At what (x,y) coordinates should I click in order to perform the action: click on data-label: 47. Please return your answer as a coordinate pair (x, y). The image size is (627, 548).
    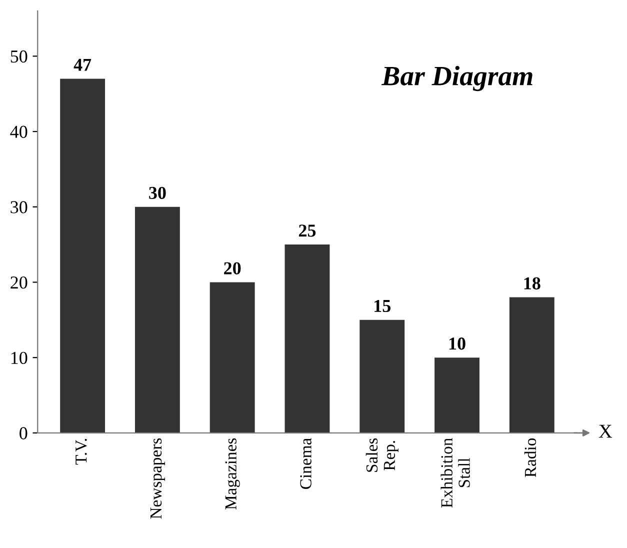
    Looking at the image, I should click on (83, 64).